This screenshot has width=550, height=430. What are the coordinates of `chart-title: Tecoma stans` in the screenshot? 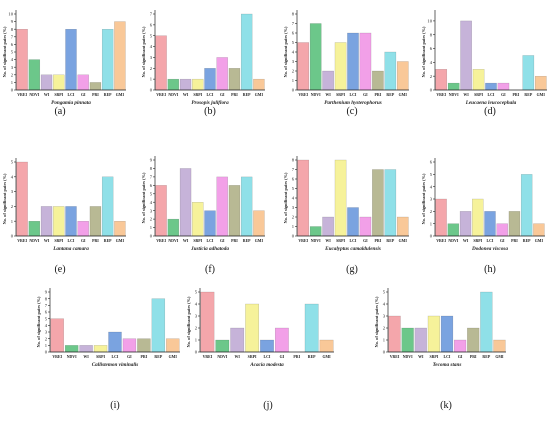 It's located at (447, 365).